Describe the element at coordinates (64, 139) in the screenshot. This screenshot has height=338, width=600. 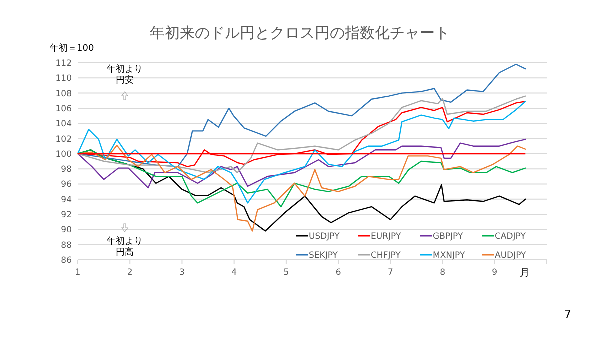
I see `y-tick-label: 102` at that location.